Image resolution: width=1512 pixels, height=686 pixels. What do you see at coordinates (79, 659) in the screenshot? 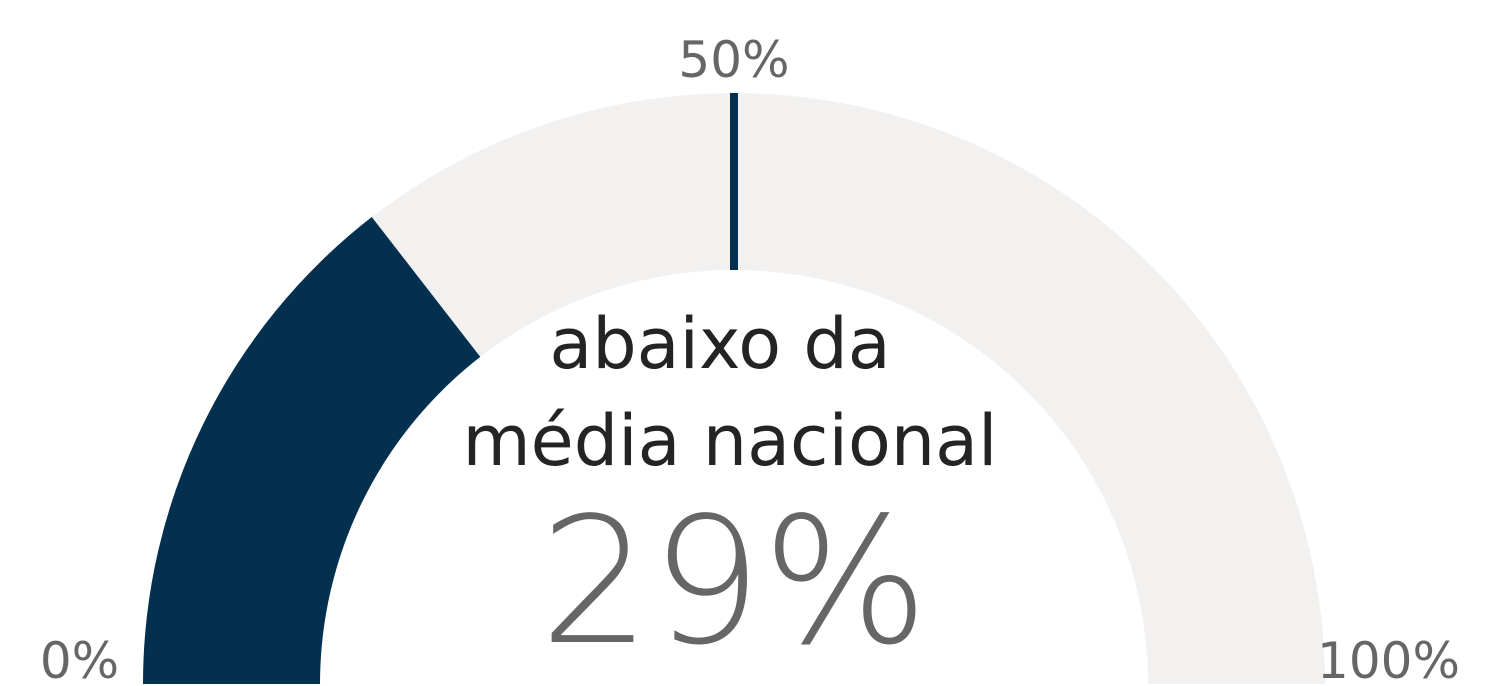
I see `tick-label: 0%` at bounding box center [79, 659].